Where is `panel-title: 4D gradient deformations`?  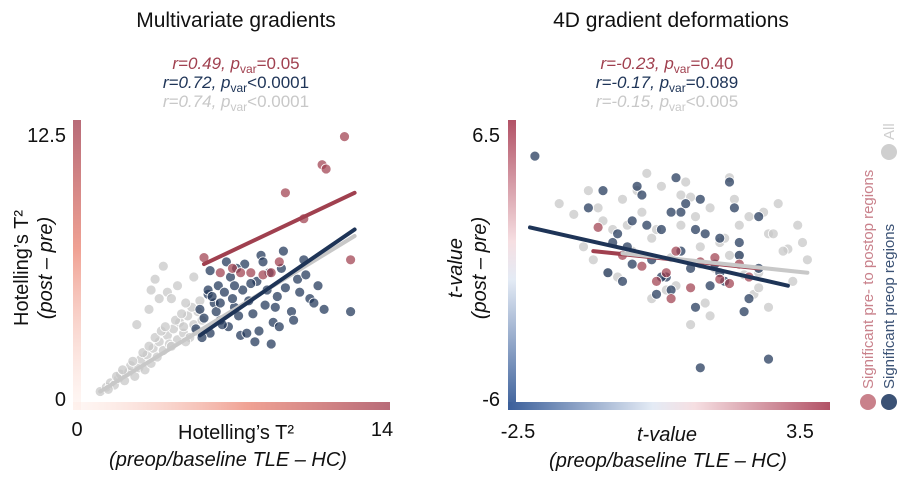 panel-title: 4D gradient deformations is located at coordinates (671, 20).